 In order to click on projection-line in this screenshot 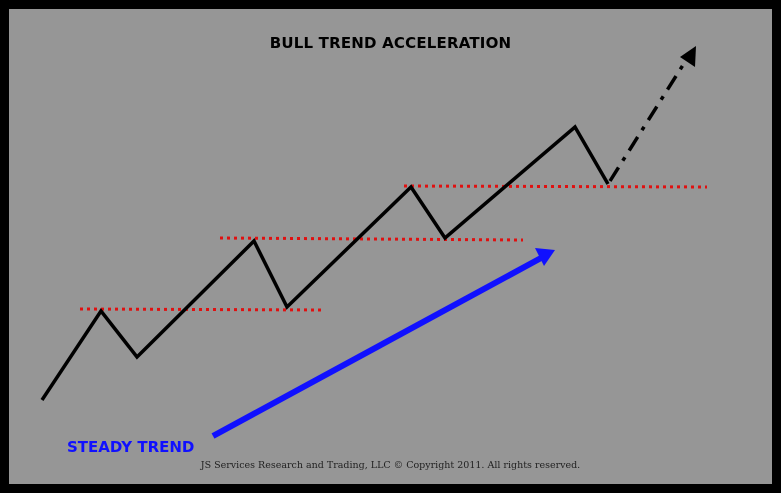, I will do `click(649, 119)`.